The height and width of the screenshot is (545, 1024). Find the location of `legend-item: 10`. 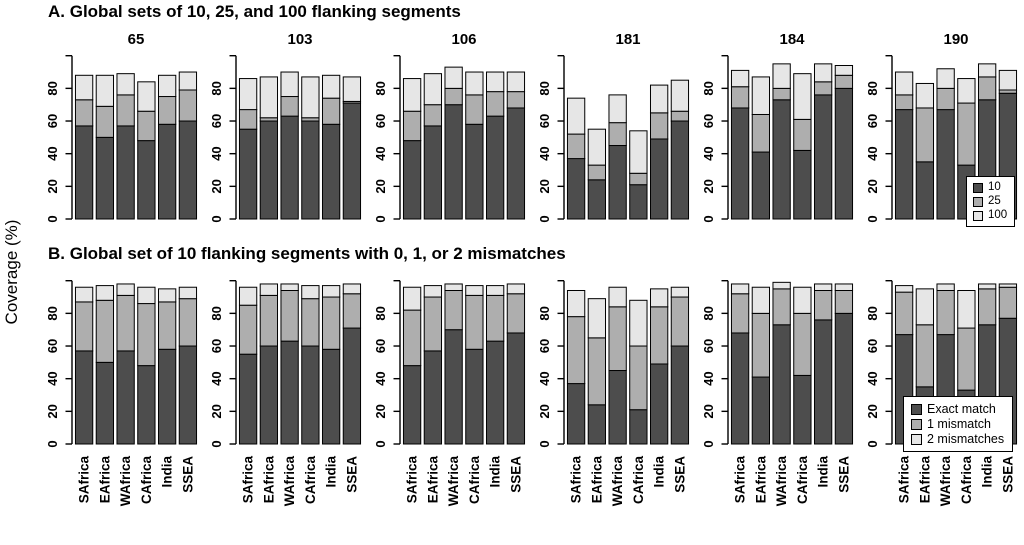

legend-item: 10 is located at coordinates (990, 187).